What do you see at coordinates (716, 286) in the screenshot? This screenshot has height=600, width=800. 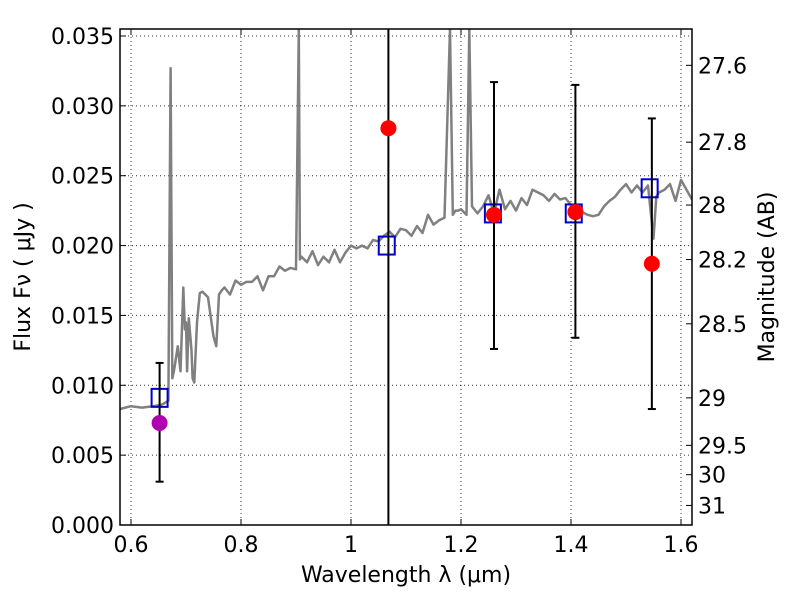 I see `y2-axis: 27.6 27.8 28 28.2 28.5 29 29.5 30 31` at bounding box center [716, 286].